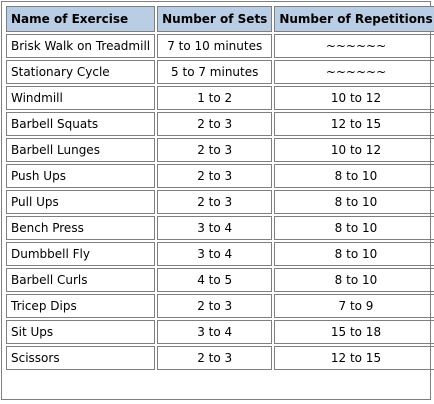 Image resolution: width=434 pixels, height=404 pixels. I want to click on table-row: Tricep Dips 2 to 3 7 to 9, so click(220, 306).